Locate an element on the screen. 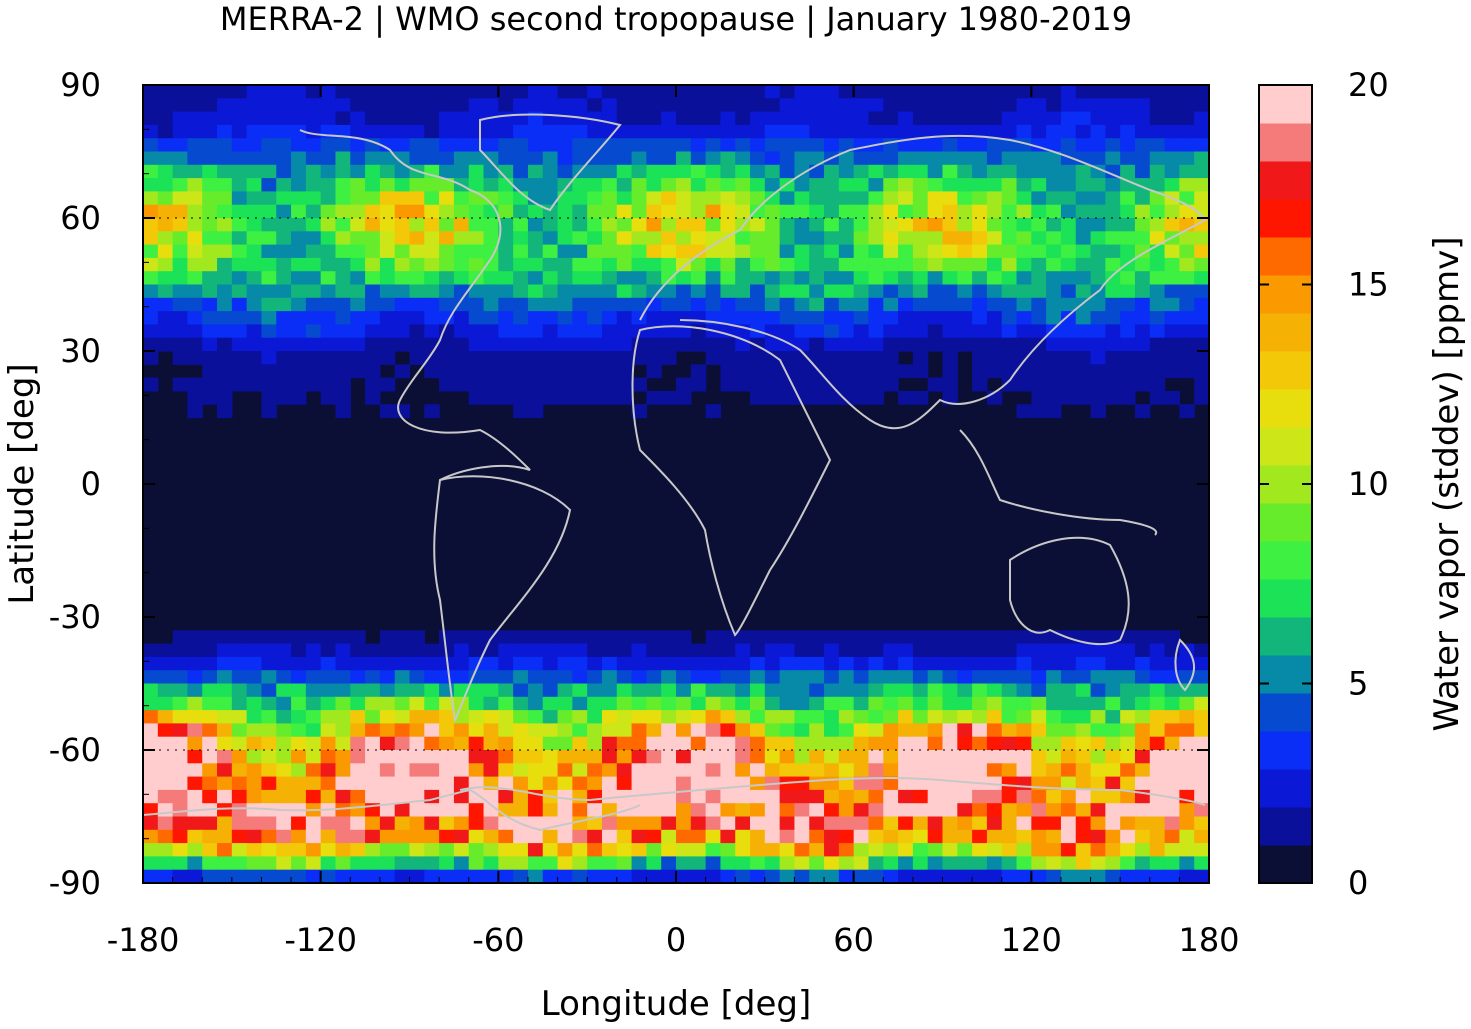 This screenshot has width=1471, height=1029. x-tick-label: 0 is located at coordinates (676, 940).